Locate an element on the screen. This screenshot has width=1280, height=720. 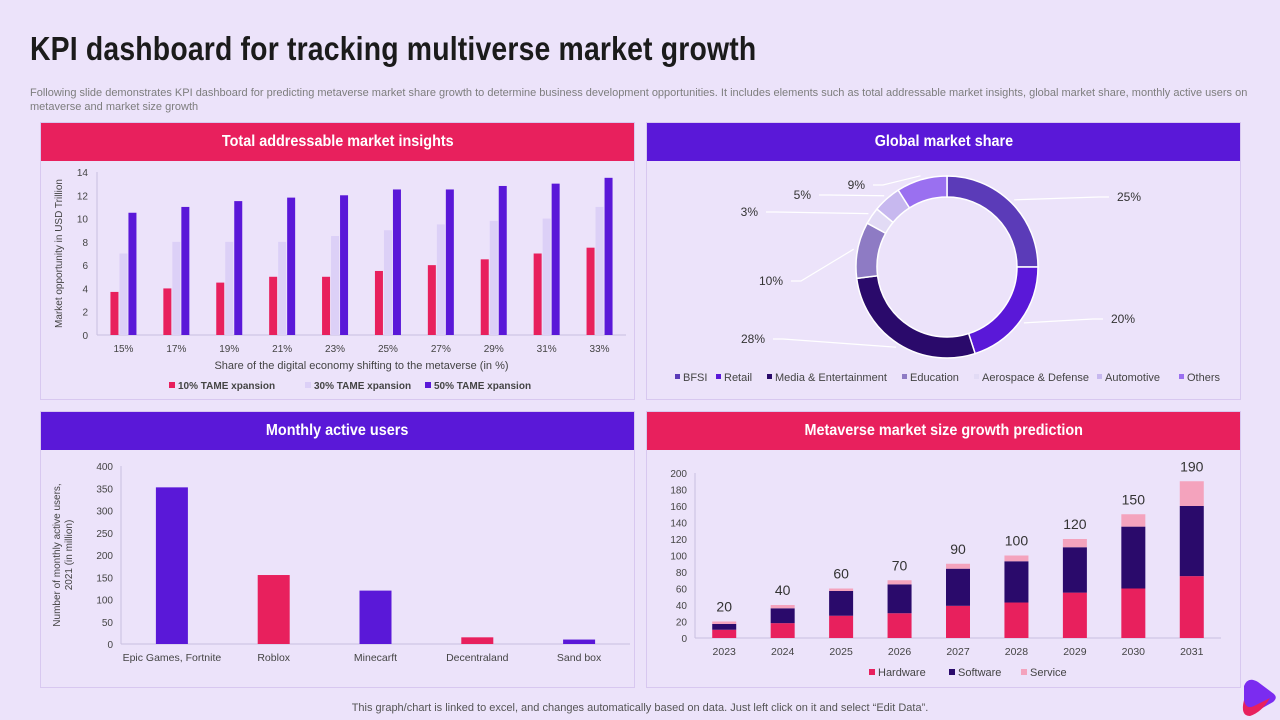
mau-panel-title: Monthly active users is located at coordinates (337, 430).